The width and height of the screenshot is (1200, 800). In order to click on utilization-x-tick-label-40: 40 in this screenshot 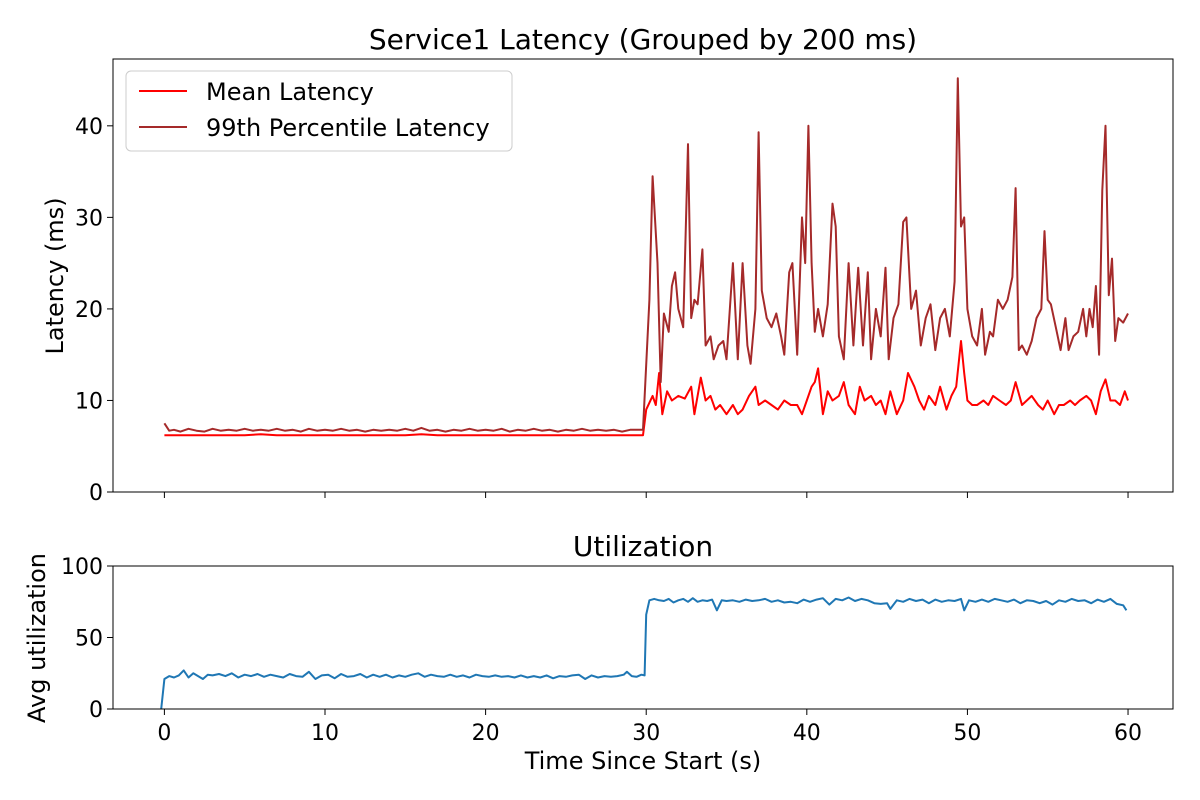, I will do `click(807, 733)`.